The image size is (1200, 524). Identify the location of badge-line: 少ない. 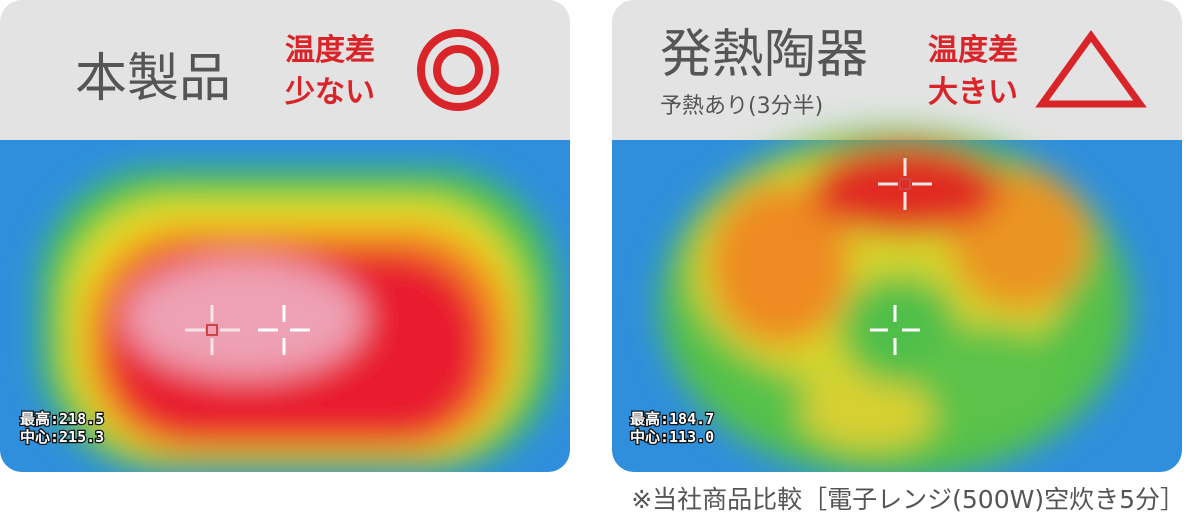
(330, 92).